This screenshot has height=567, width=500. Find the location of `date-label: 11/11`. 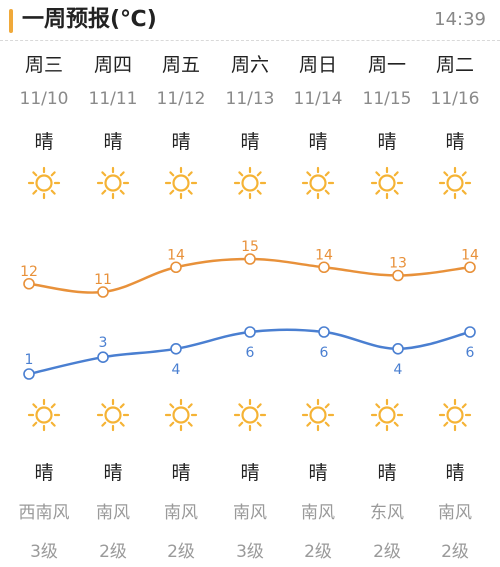

date-label: 11/11 is located at coordinates (113, 99).